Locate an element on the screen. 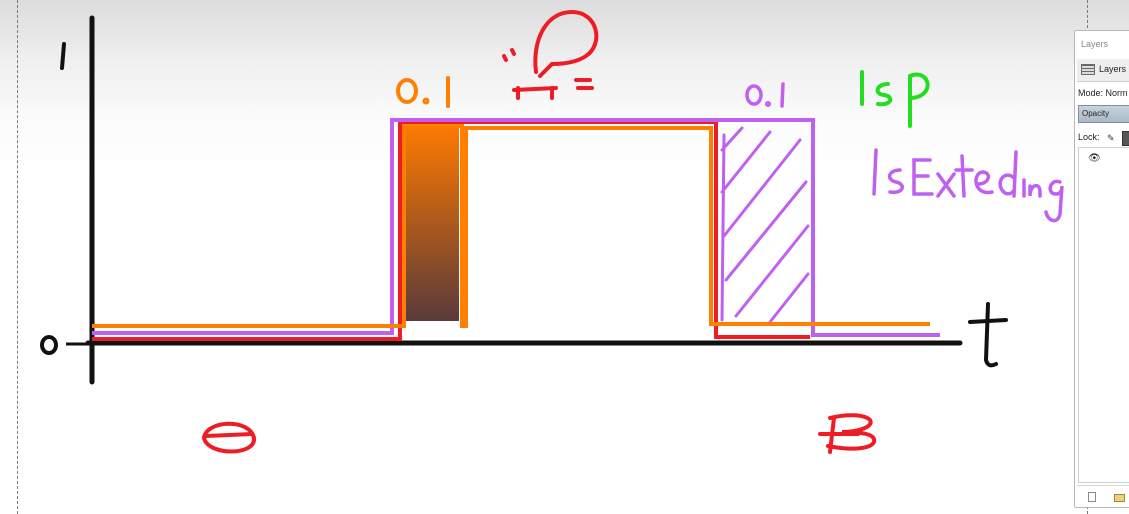  legend-isextending-stroke is located at coordinates (968, 185).